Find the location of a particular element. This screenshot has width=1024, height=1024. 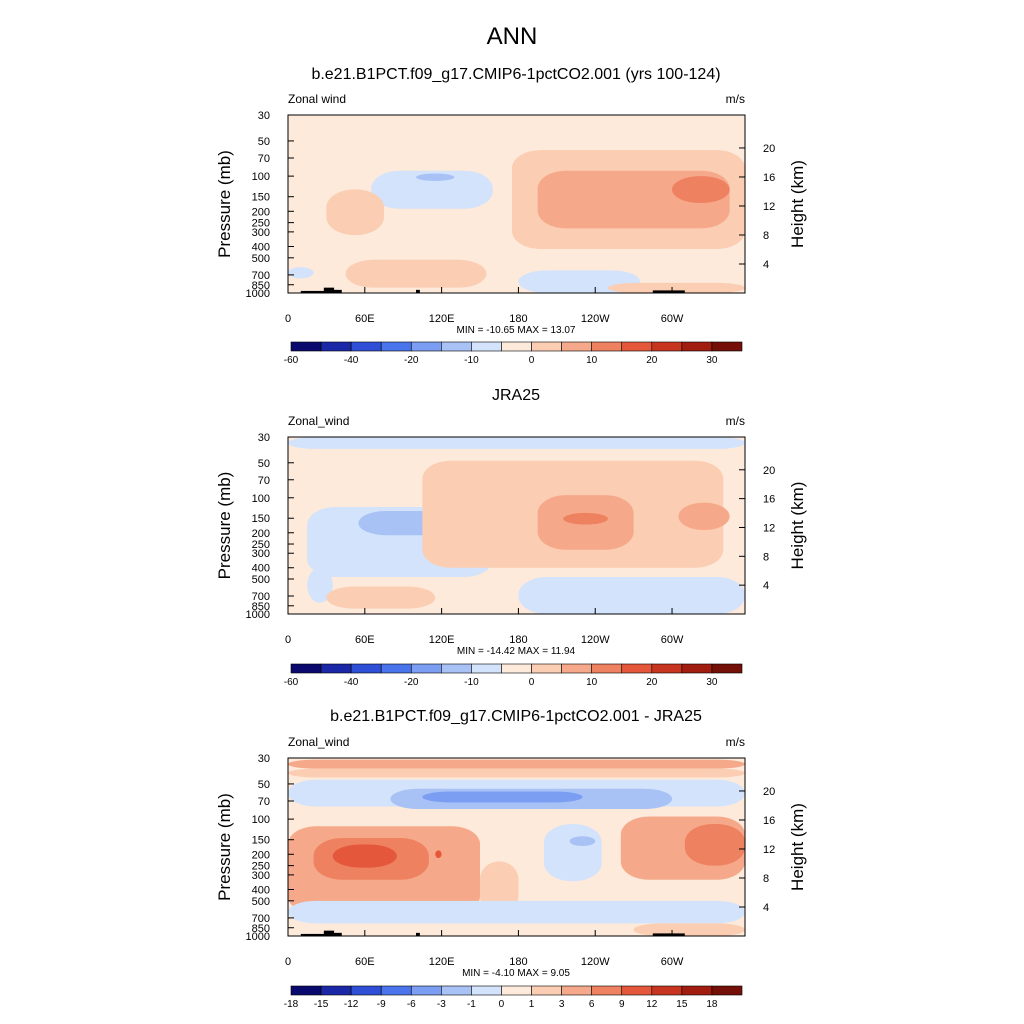

x-tick-label: 120W is located at coordinates (595, 962).